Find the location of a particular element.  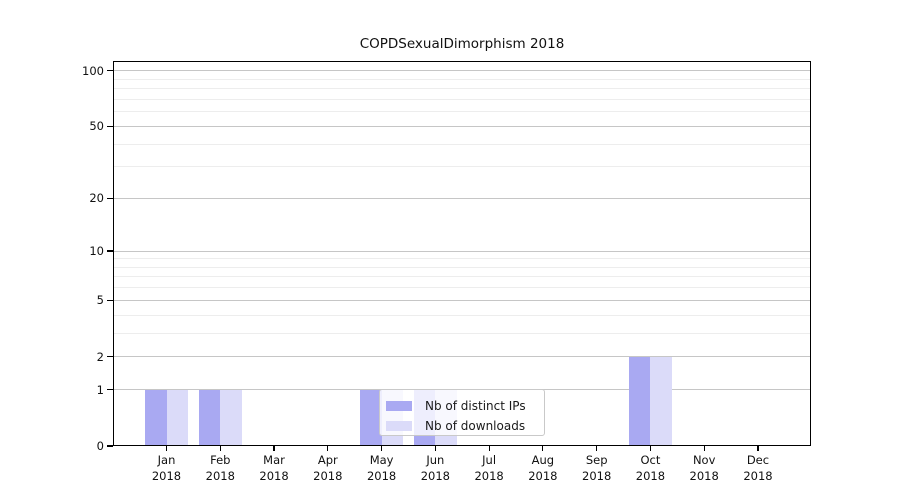

y-axis-tick-label: 5 is located at coordinates (100, 300).